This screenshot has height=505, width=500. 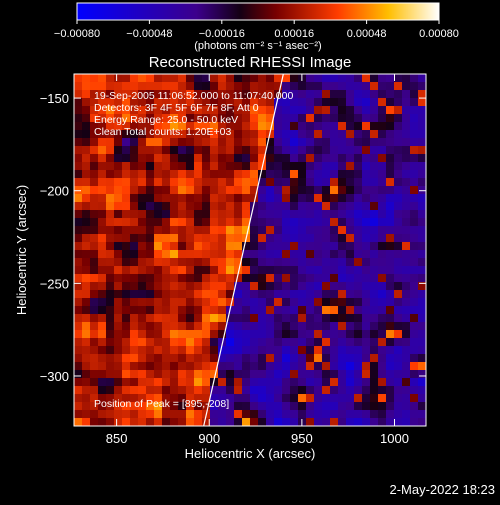 What do you see at coordinates (294, 34) in the screenshot?
I see `colorbar-tick-label: 0.00016` at bounding box center [294, 34].